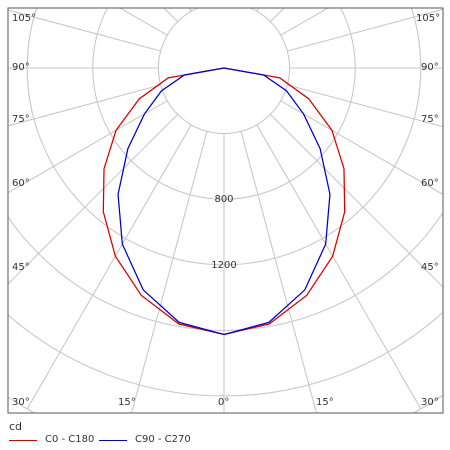 Image resolution: width=450 pixels, height=450 pixels. I want to click on radial-label-1200: 1200, so click(223, 265).